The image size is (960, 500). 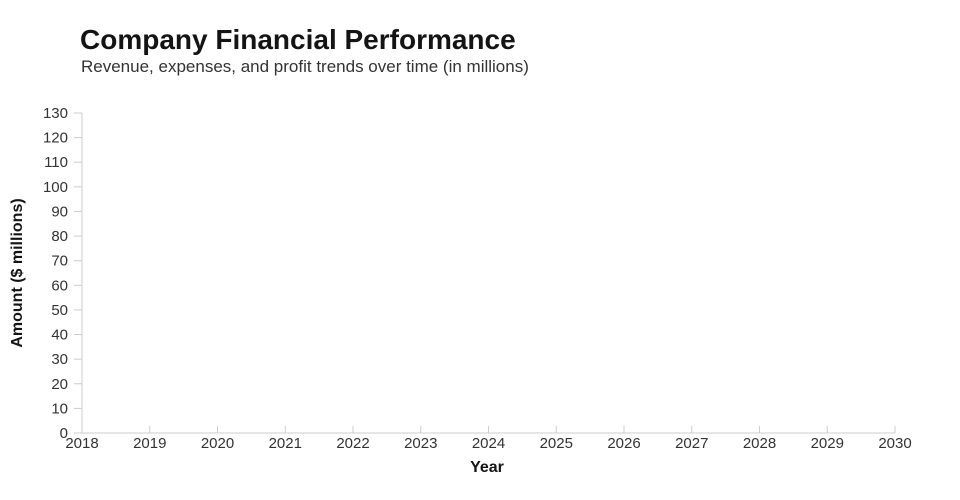 I want to click on y-tick-label: 130, so click(x=55, y=113).